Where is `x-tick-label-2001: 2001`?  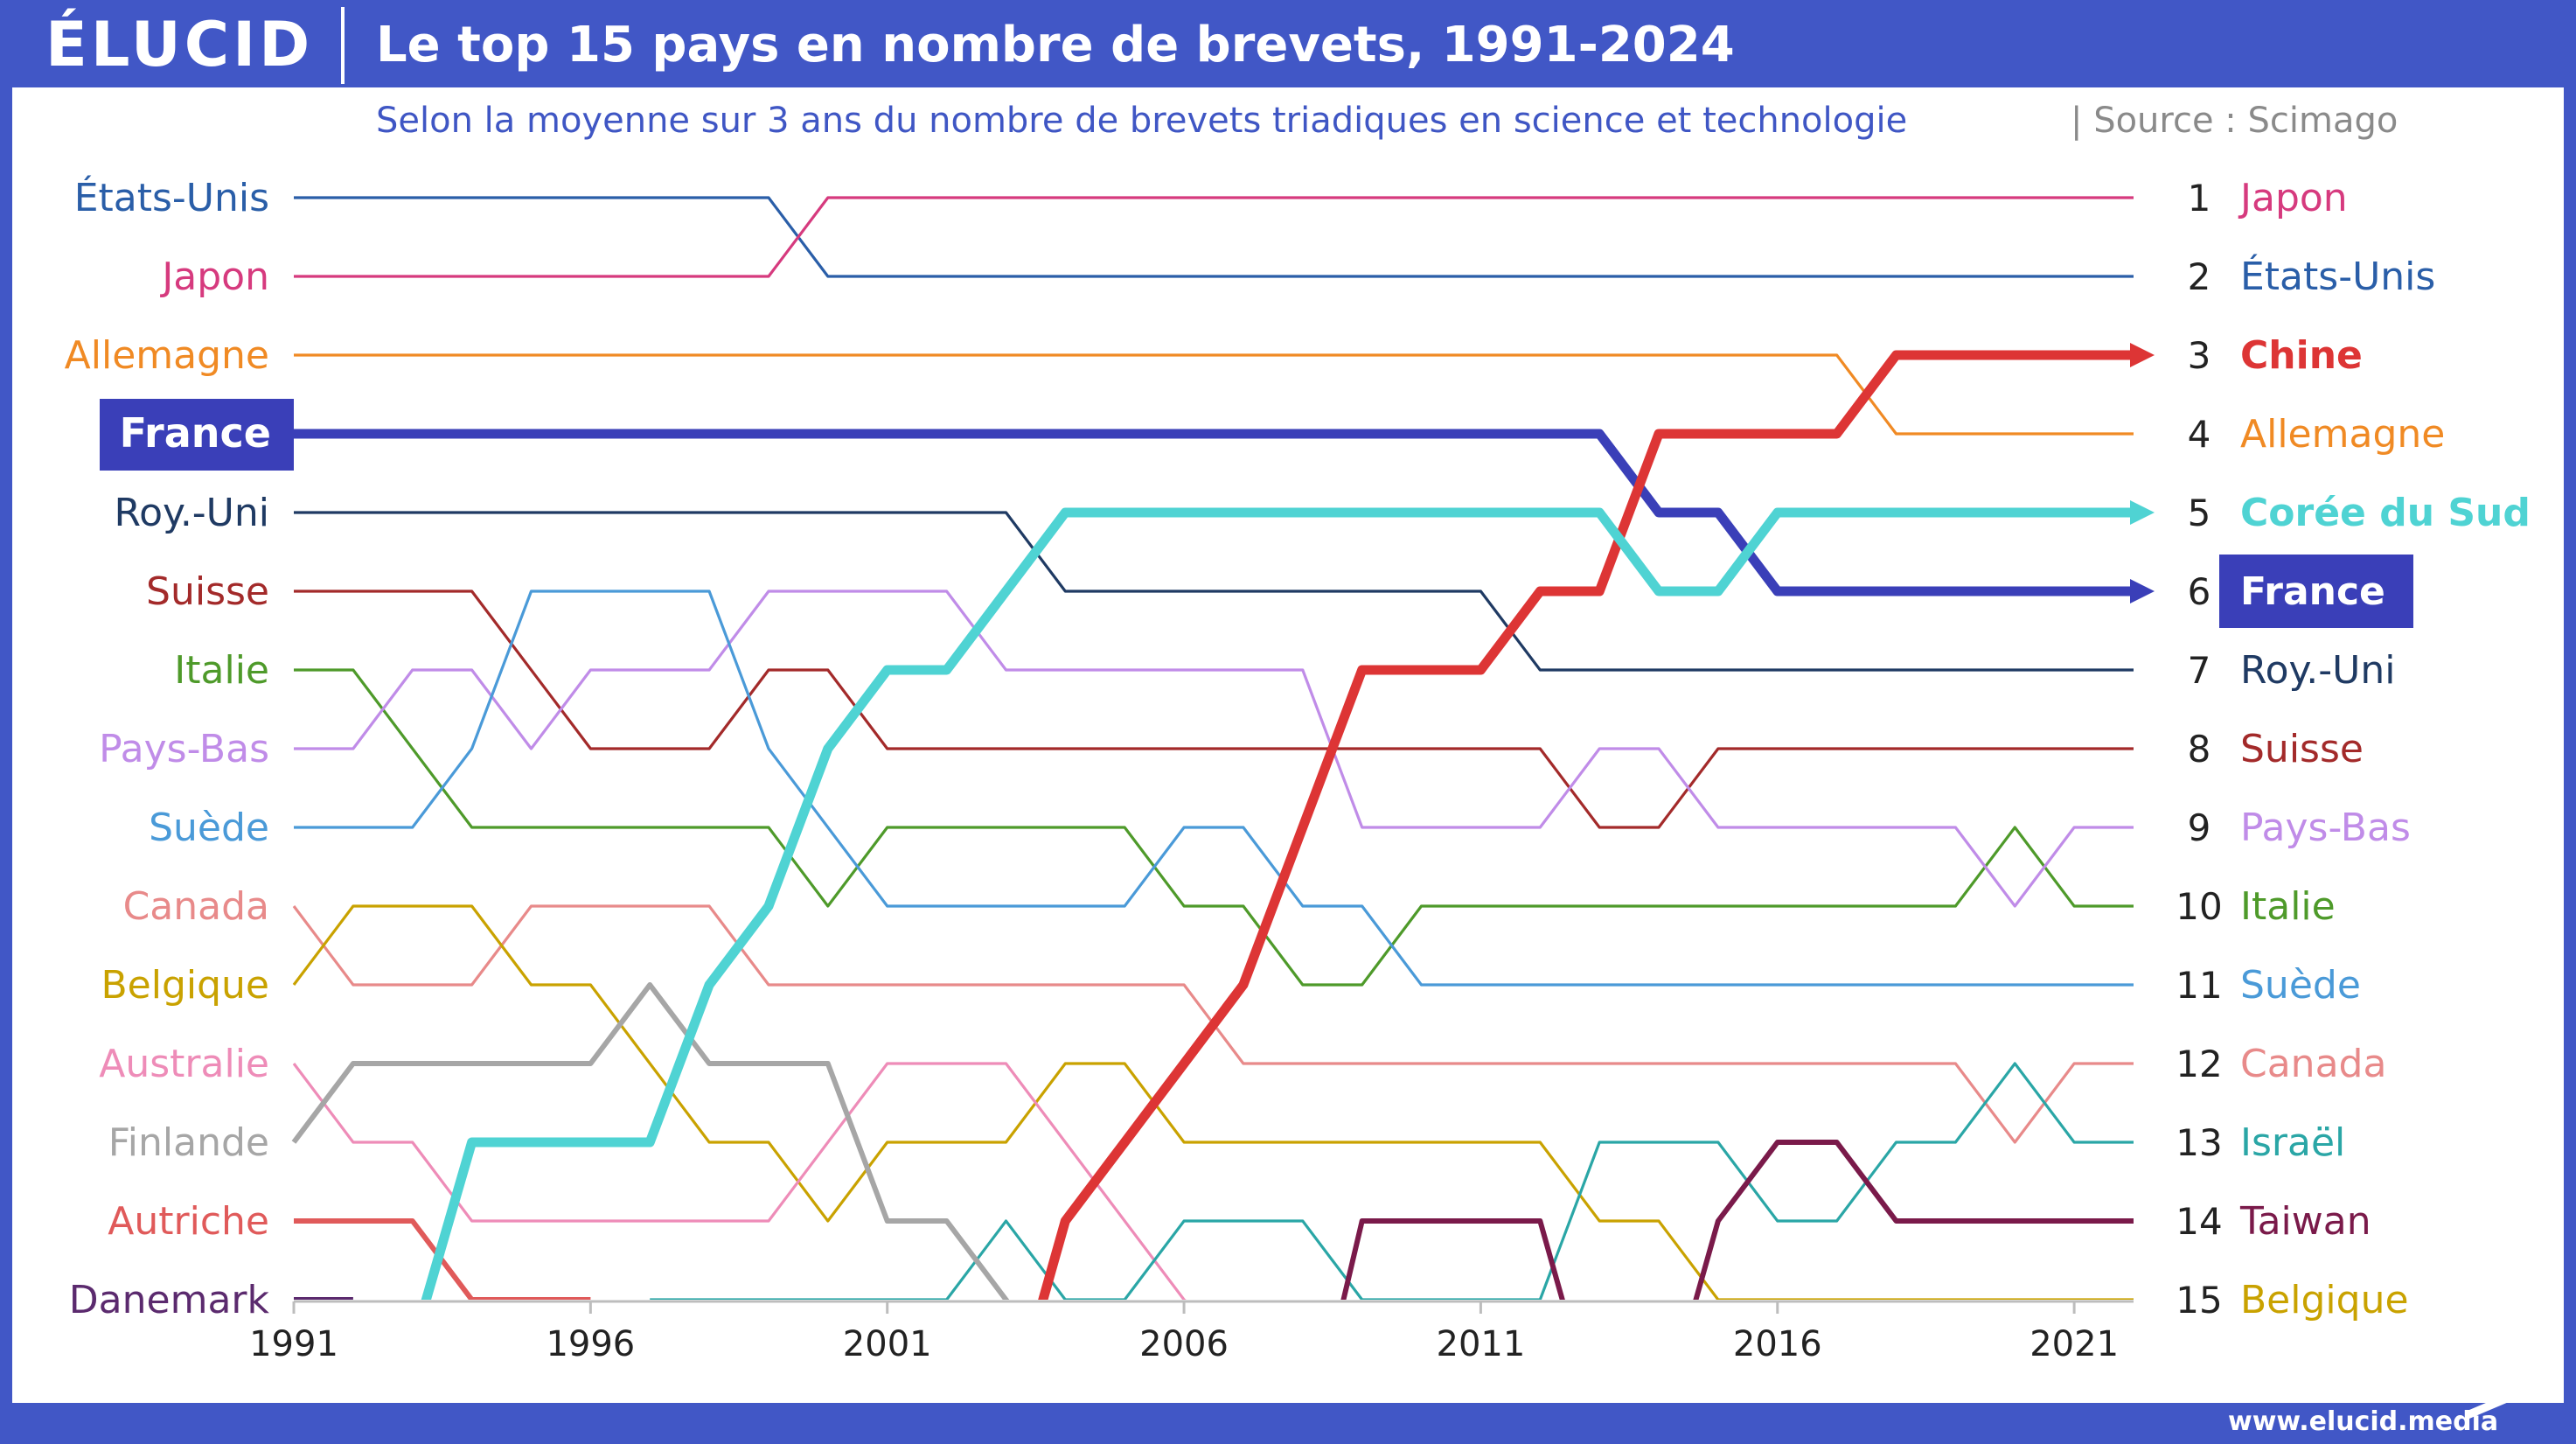
x-tick-label-2001: 2001 is located at coordinates (887, 1344).